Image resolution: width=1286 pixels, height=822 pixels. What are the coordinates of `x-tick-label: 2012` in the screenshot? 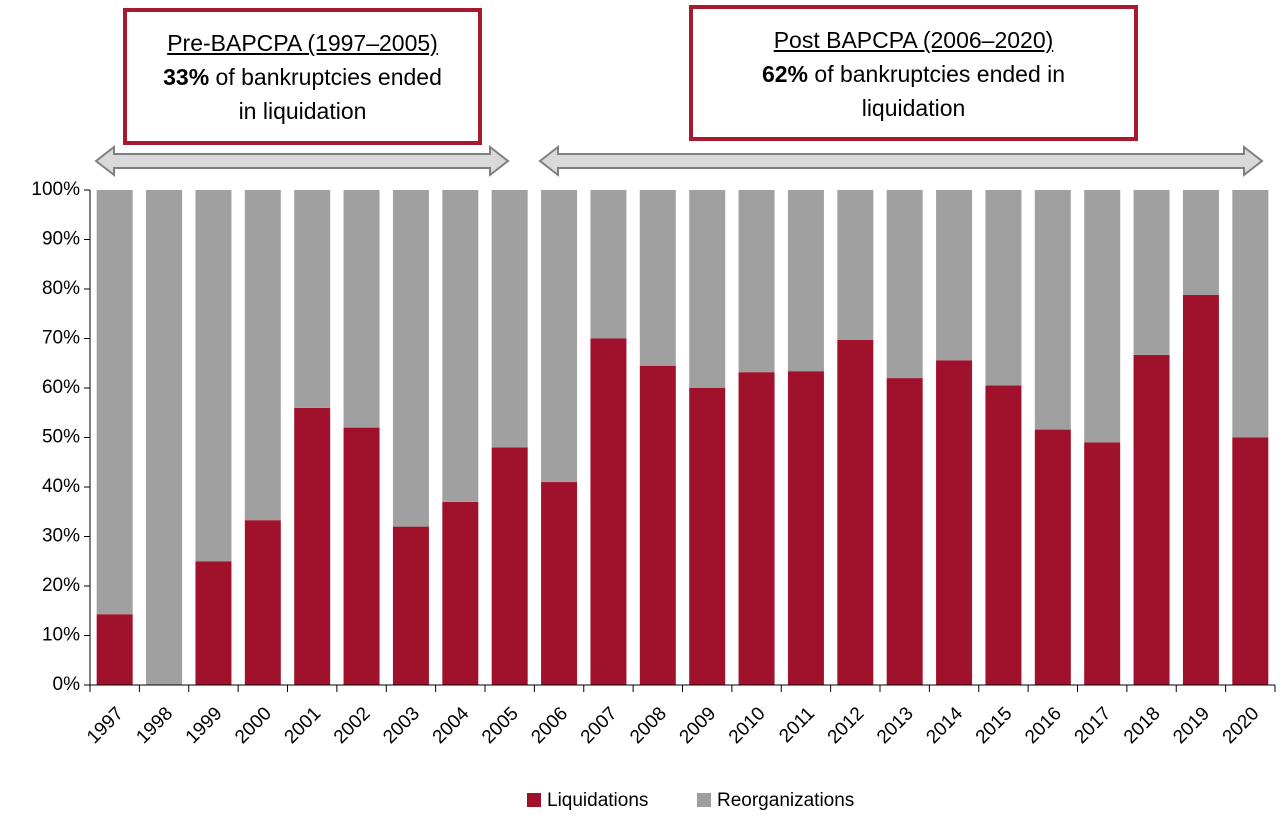 It's located at (846, 725).